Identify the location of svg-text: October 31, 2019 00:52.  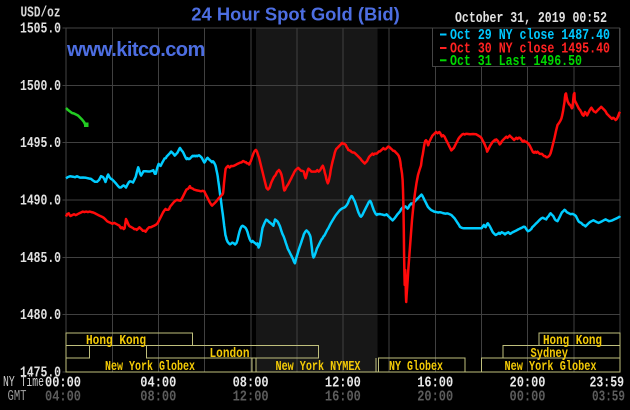
(531, 18).